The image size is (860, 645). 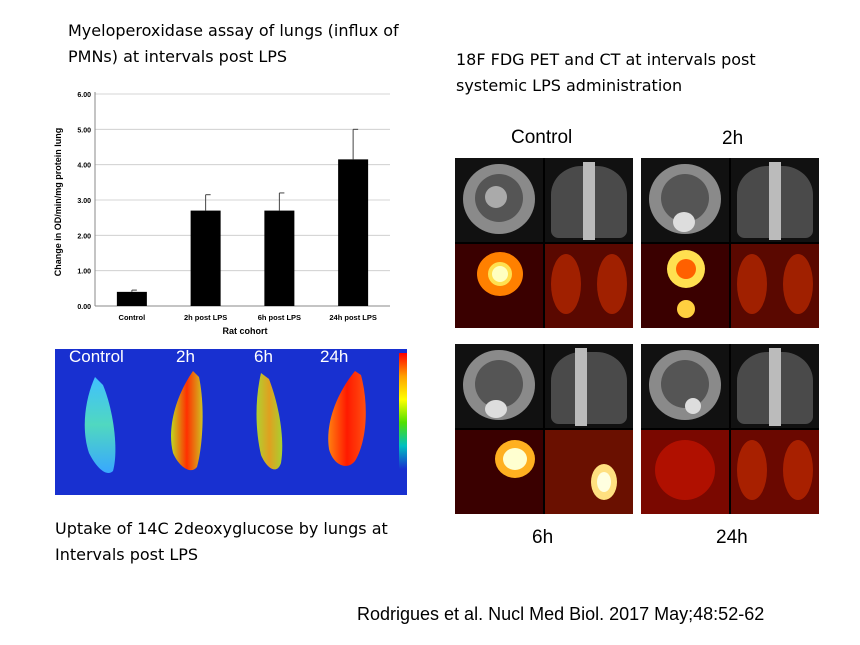 What do you see at coordinates (279, 317) in the screenshot?
I see `x-tick-label: 6h post LPS` at bounding box center [279, 317].